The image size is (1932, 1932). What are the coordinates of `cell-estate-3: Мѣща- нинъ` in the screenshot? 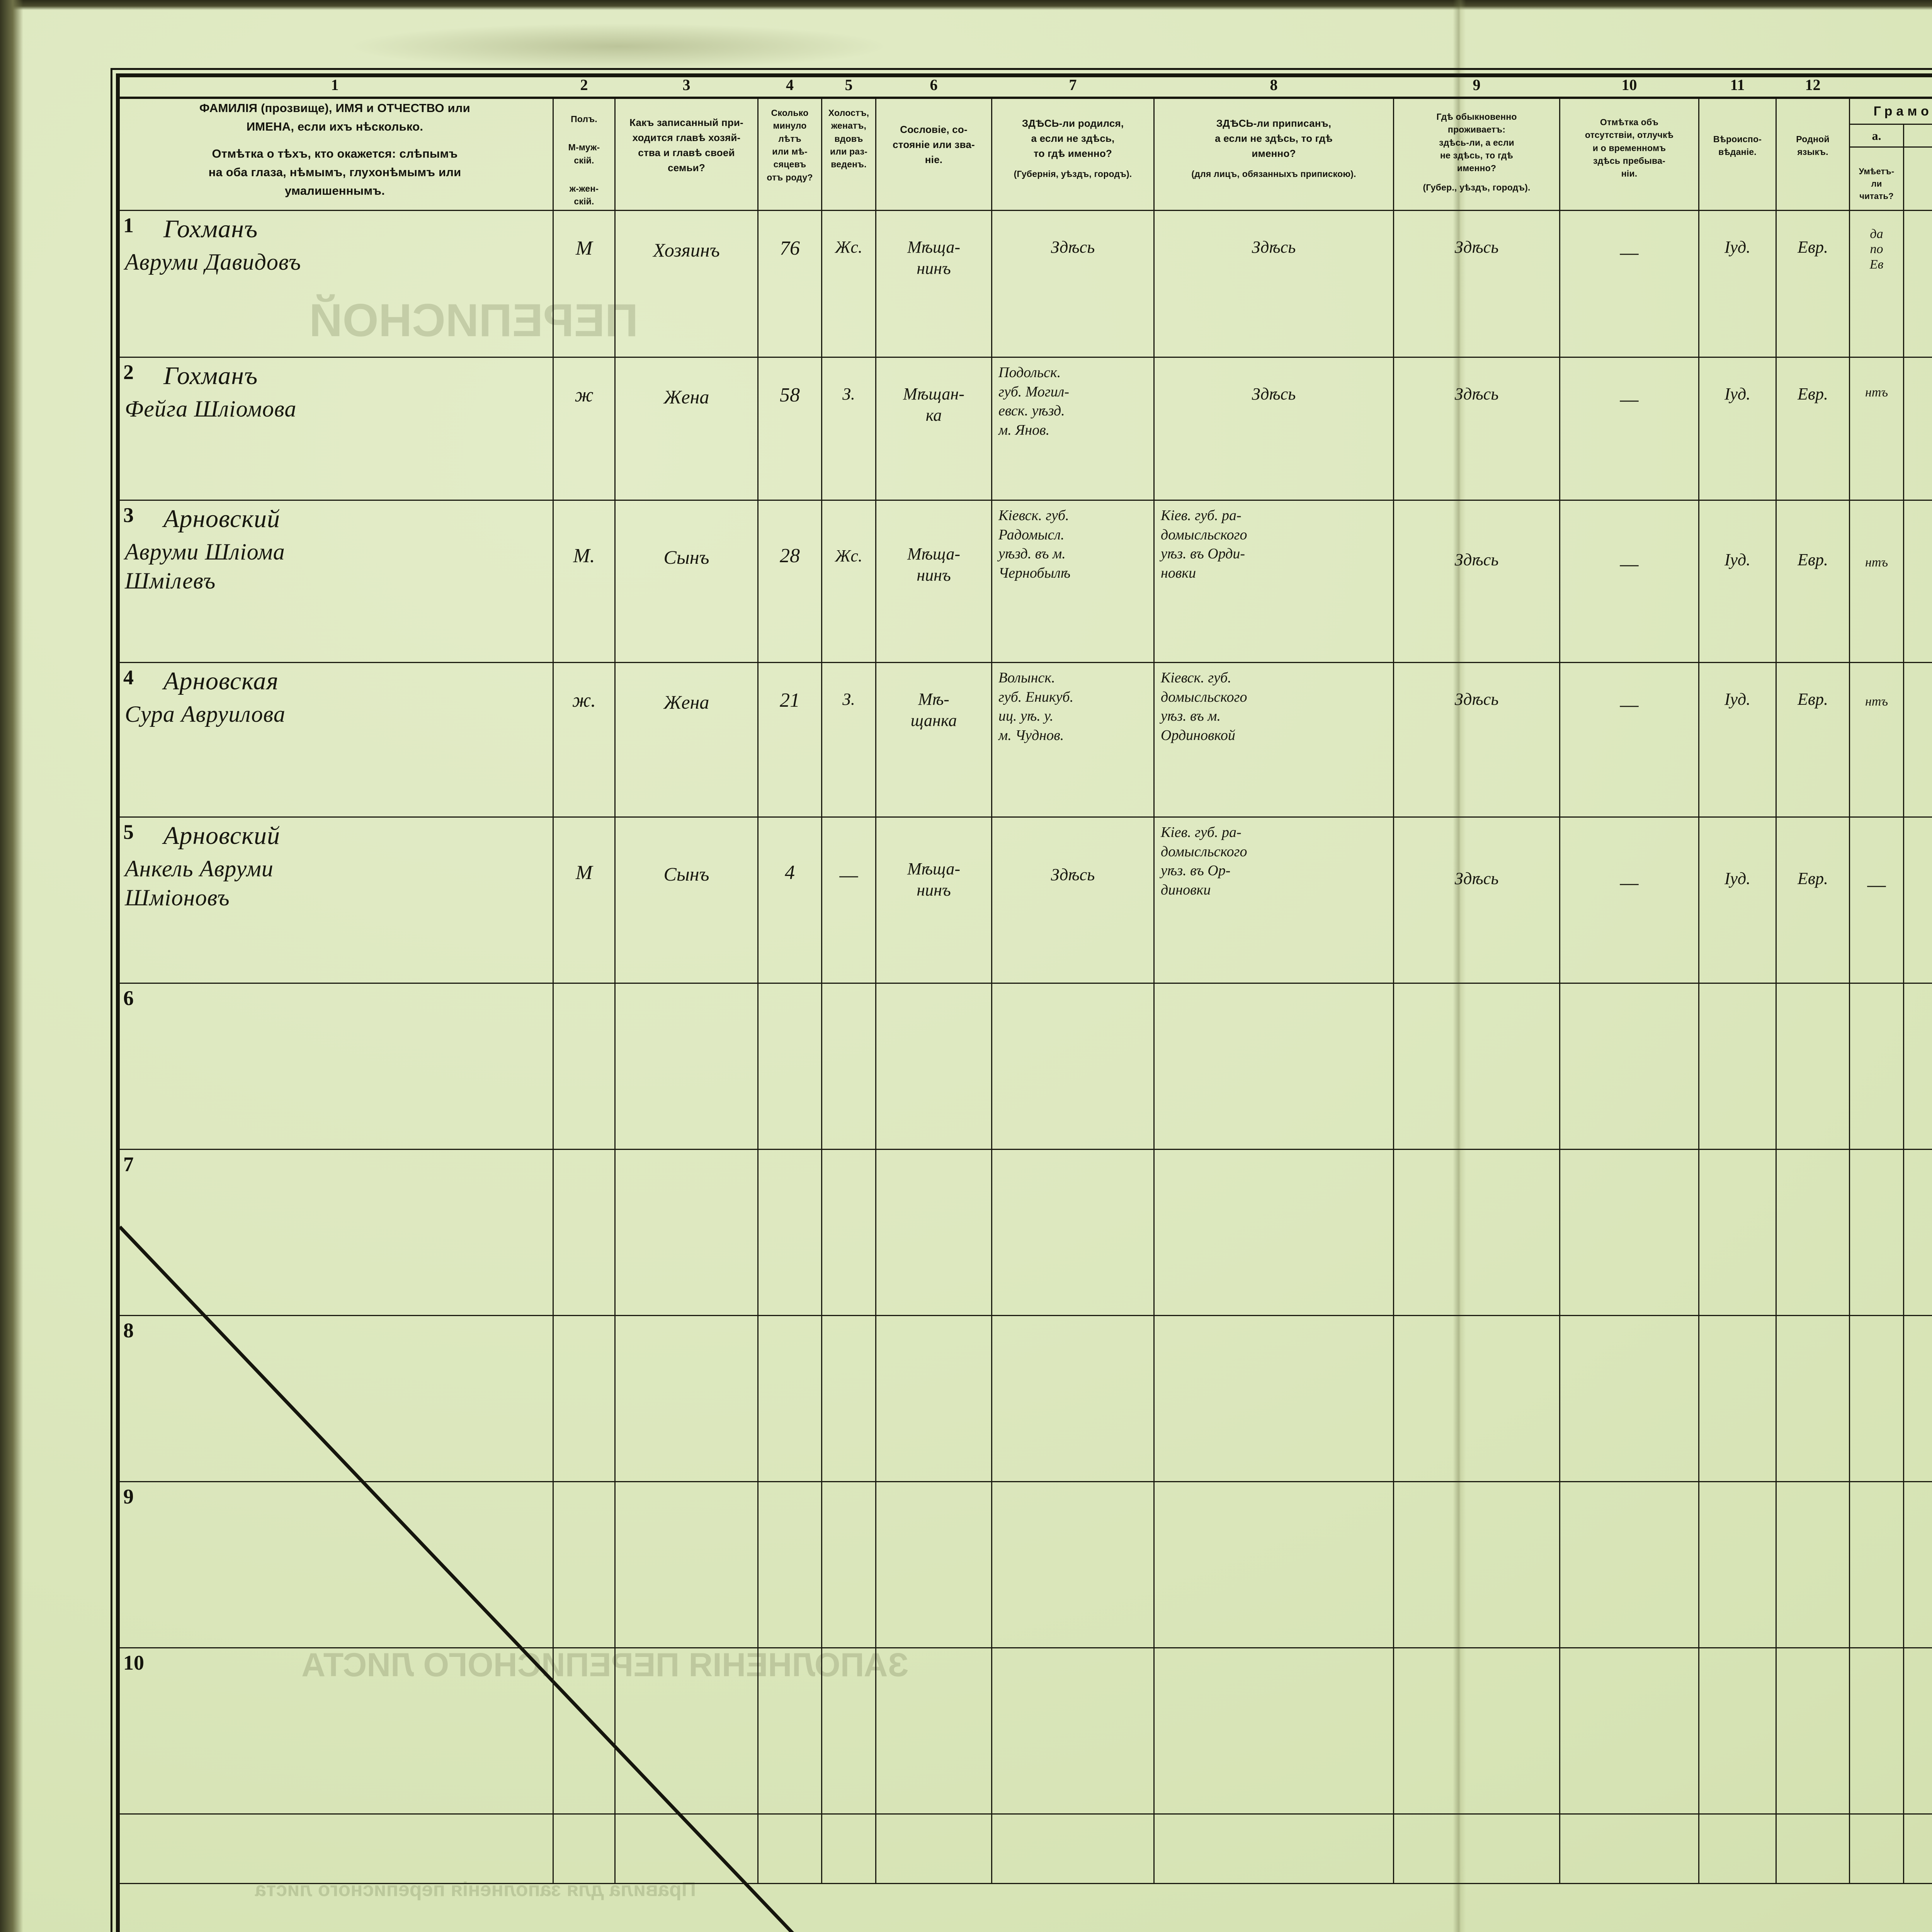 It's located at (934, 581).